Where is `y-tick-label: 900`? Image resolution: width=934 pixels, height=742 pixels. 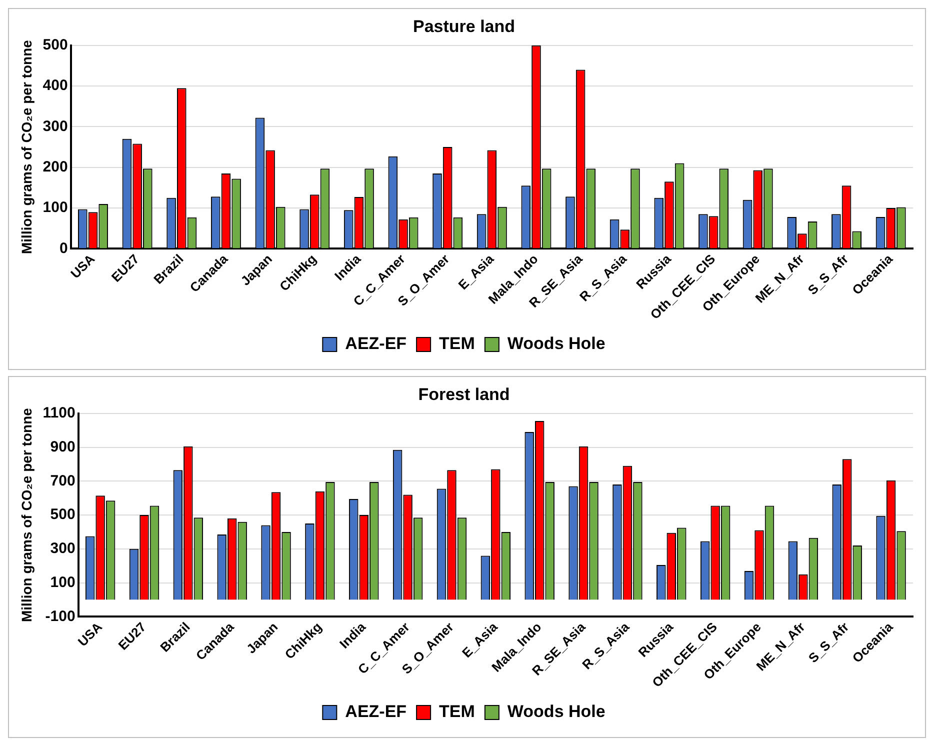
y-tick-label: 900 is located at coordinates (63, 447).